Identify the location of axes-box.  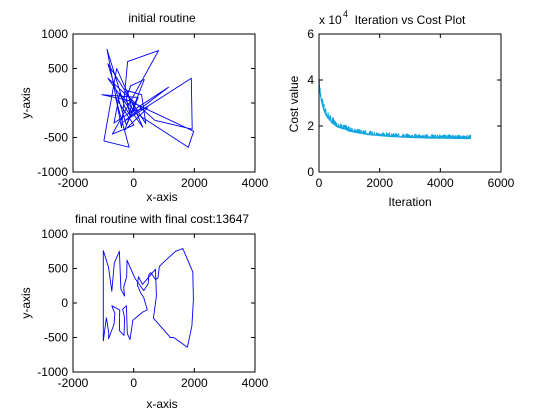
(410, 103).